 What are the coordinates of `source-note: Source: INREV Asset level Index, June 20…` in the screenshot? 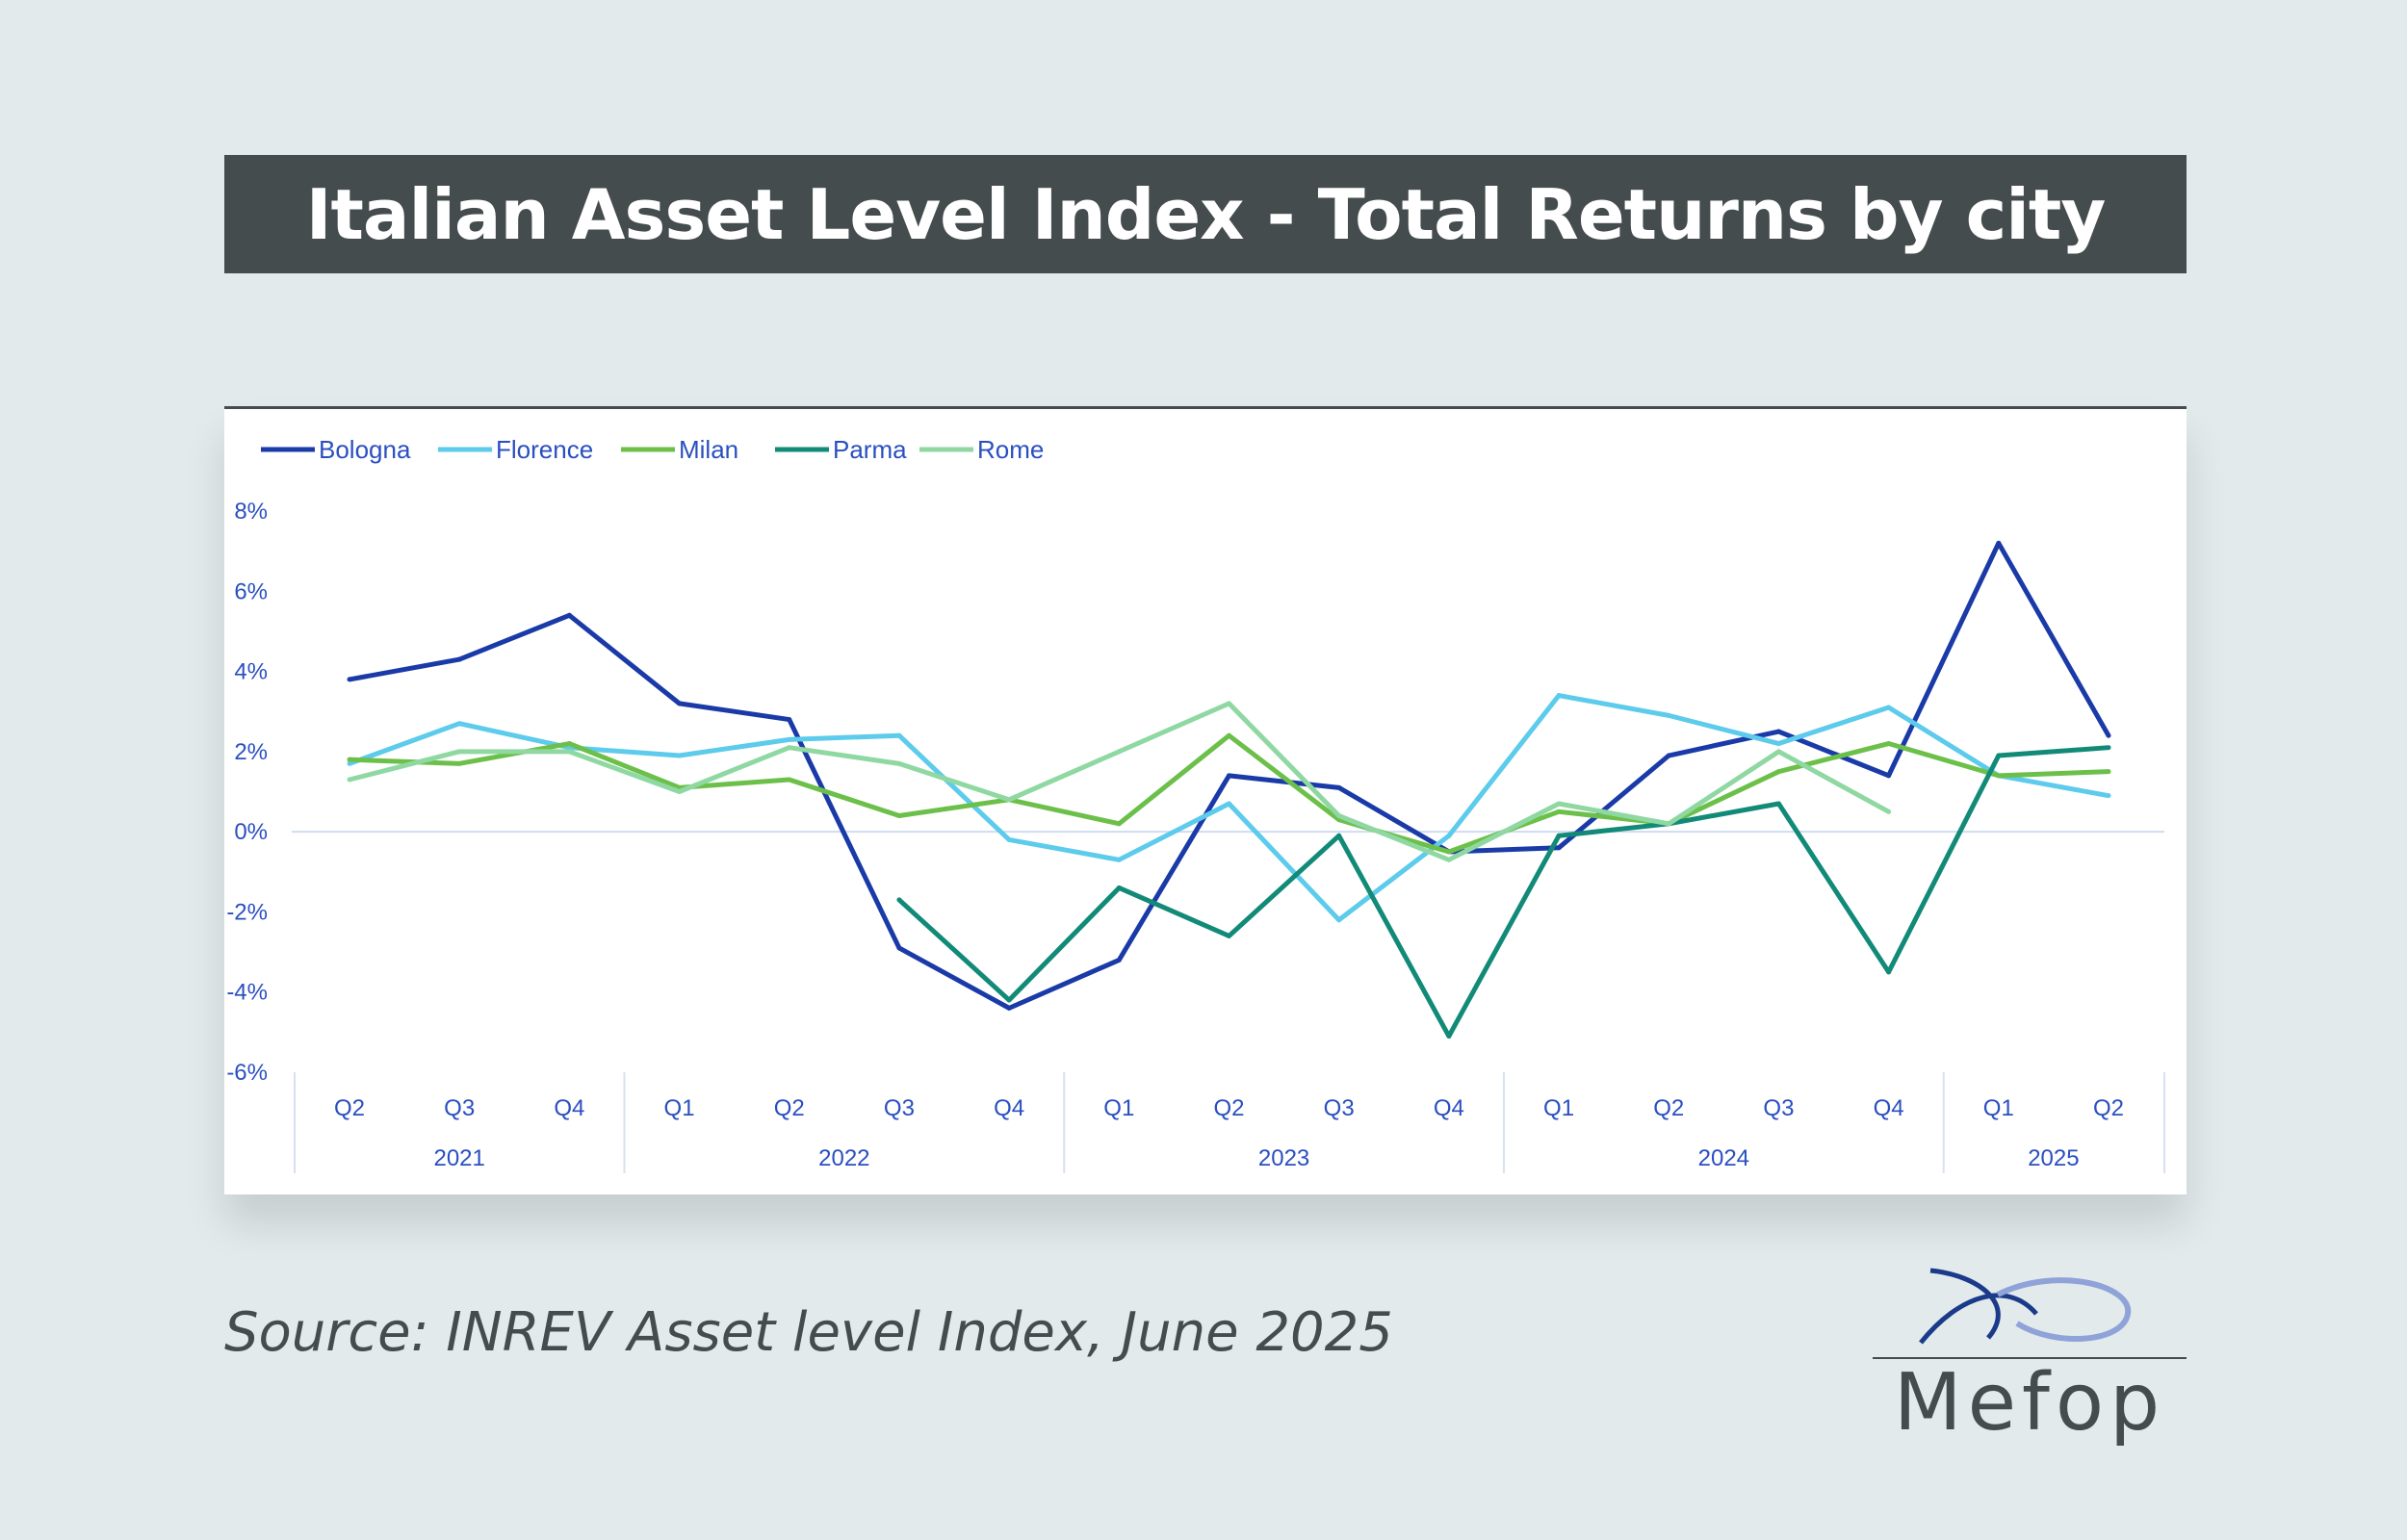 It's located at (808, 1332).